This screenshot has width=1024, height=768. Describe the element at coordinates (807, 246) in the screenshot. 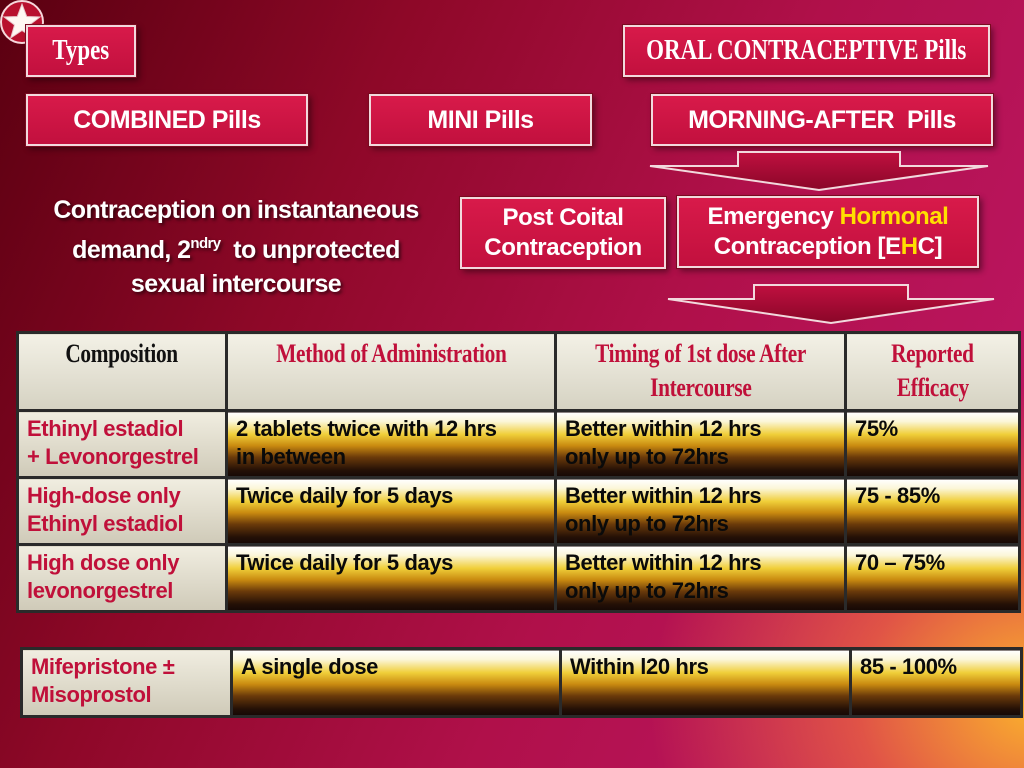

I see `ehc-line-2a: Contraception [E` at that location.